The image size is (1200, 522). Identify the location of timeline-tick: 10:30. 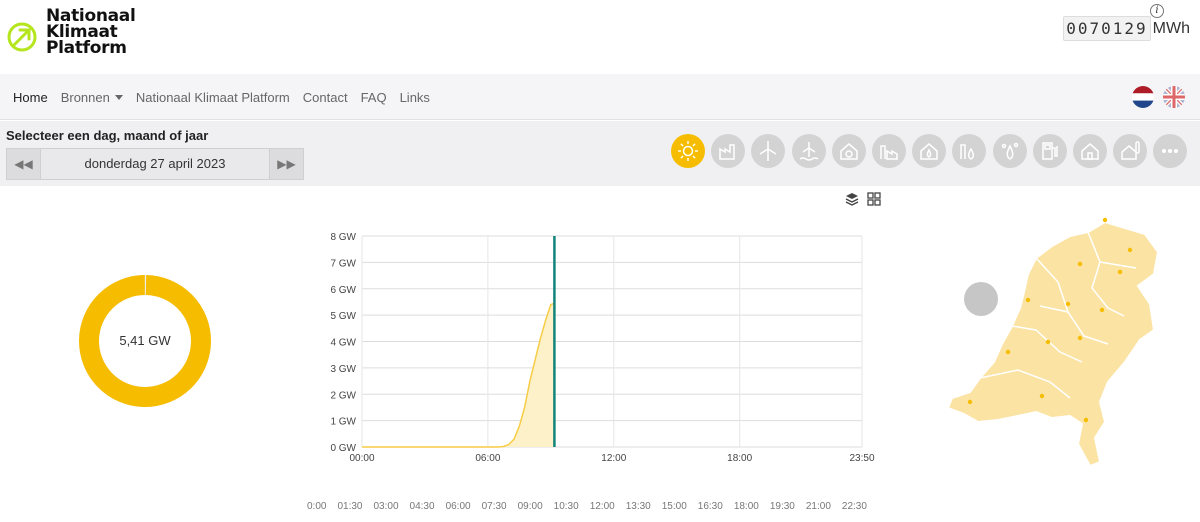
(566, 506).